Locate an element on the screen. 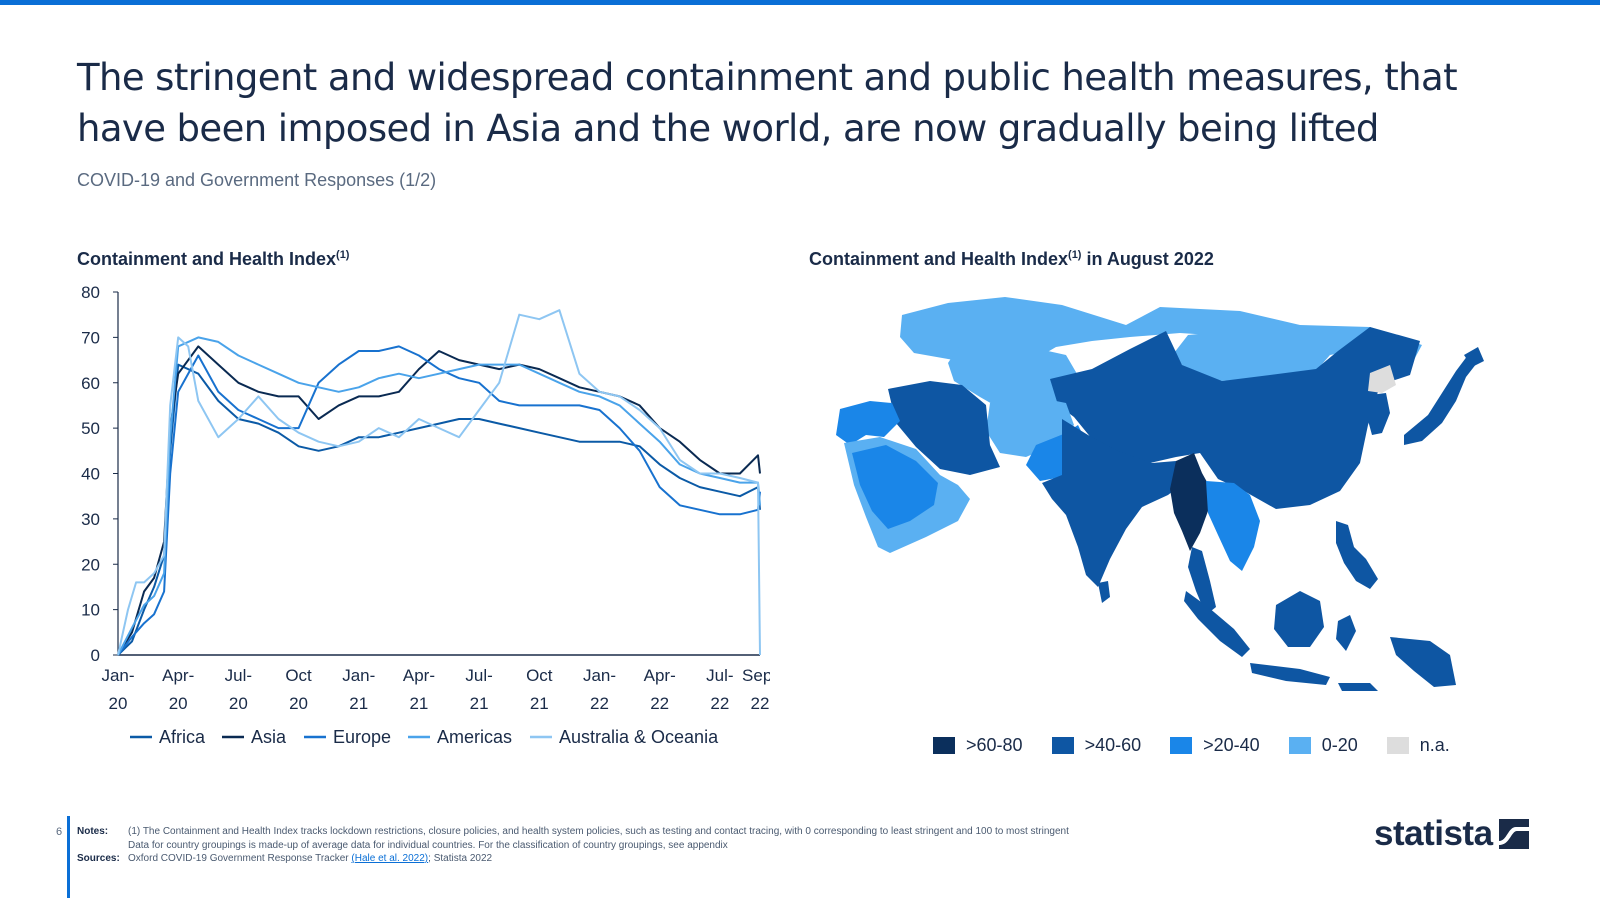 Image resolution: width=1600 pixels, height=900 pixels. map-region-myanmar is located at coordinates (1191, 502).